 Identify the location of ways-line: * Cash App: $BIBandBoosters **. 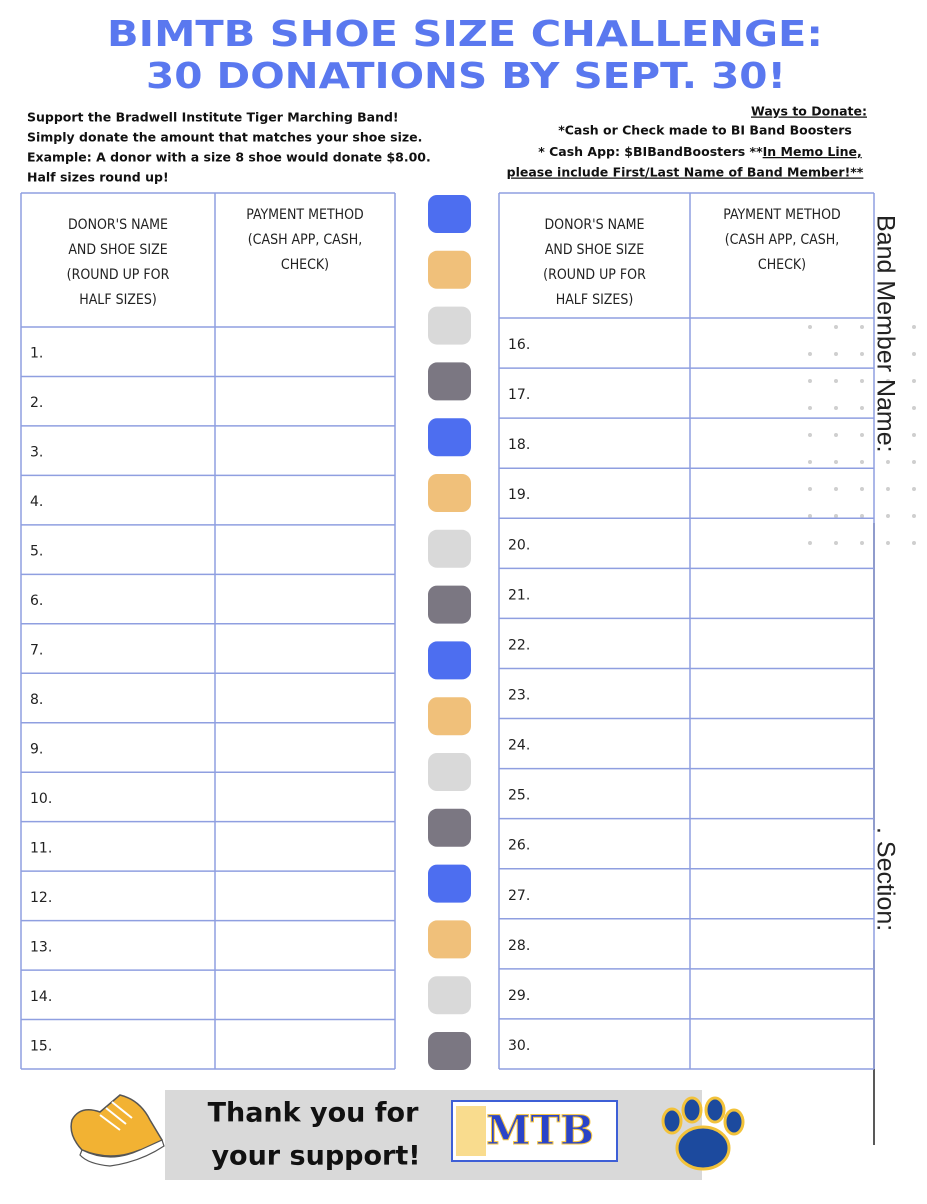
(650, 151).